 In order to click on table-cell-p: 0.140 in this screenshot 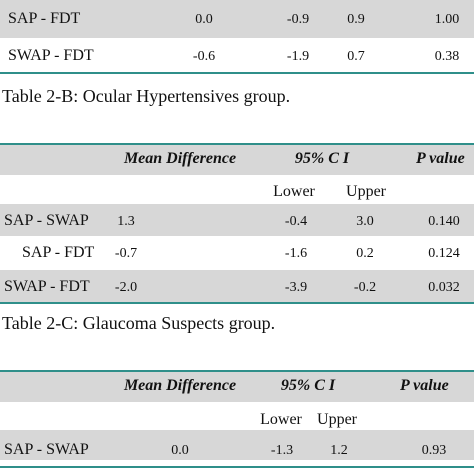, I will do `click(444, 221)`.